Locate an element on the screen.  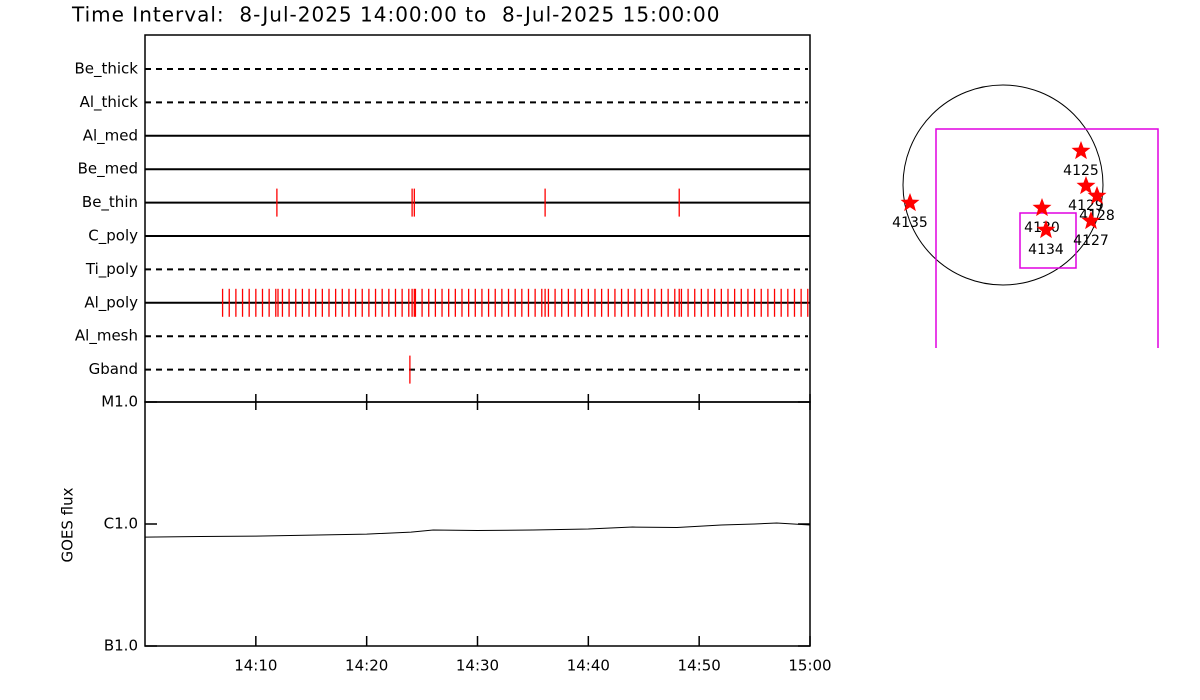
filter-label: C_poly is located at coordinates (113, 236).